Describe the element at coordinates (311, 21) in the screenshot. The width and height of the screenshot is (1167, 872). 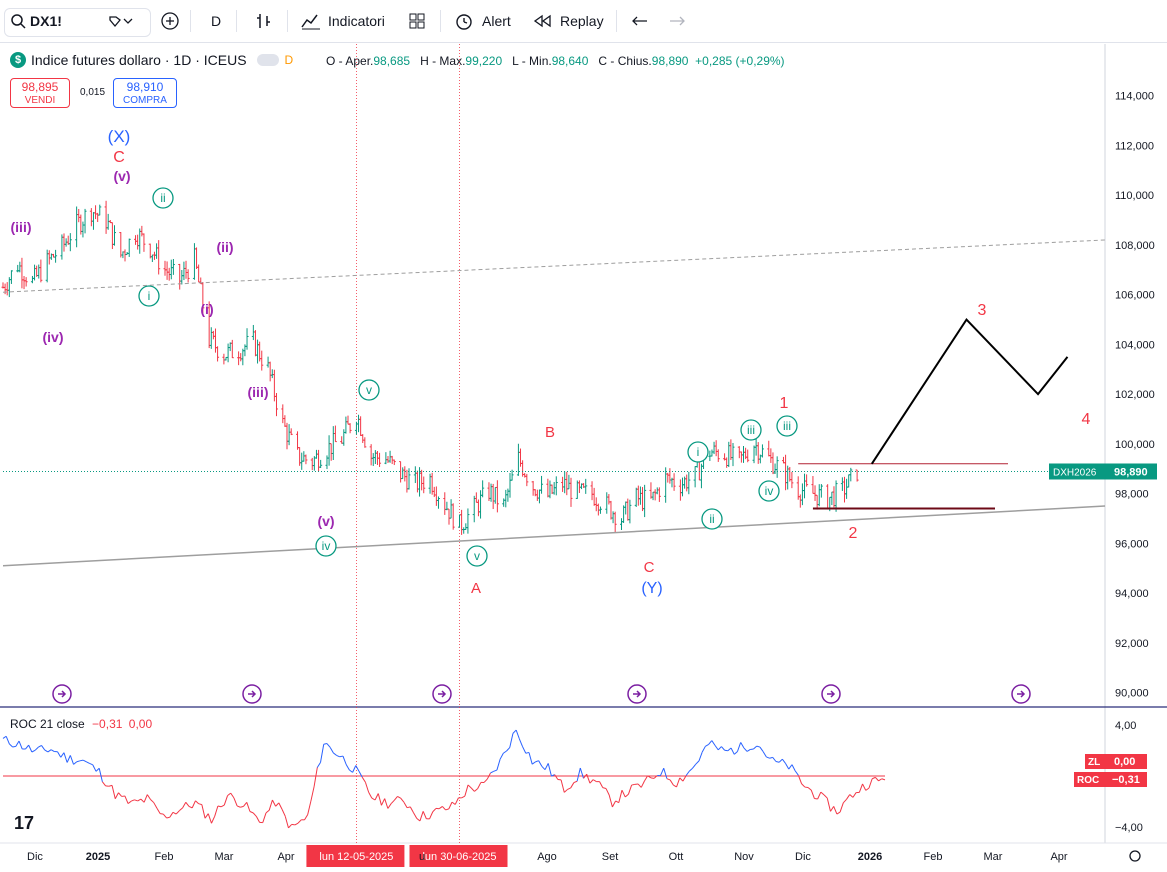
I see `indicators-icon` at that location.